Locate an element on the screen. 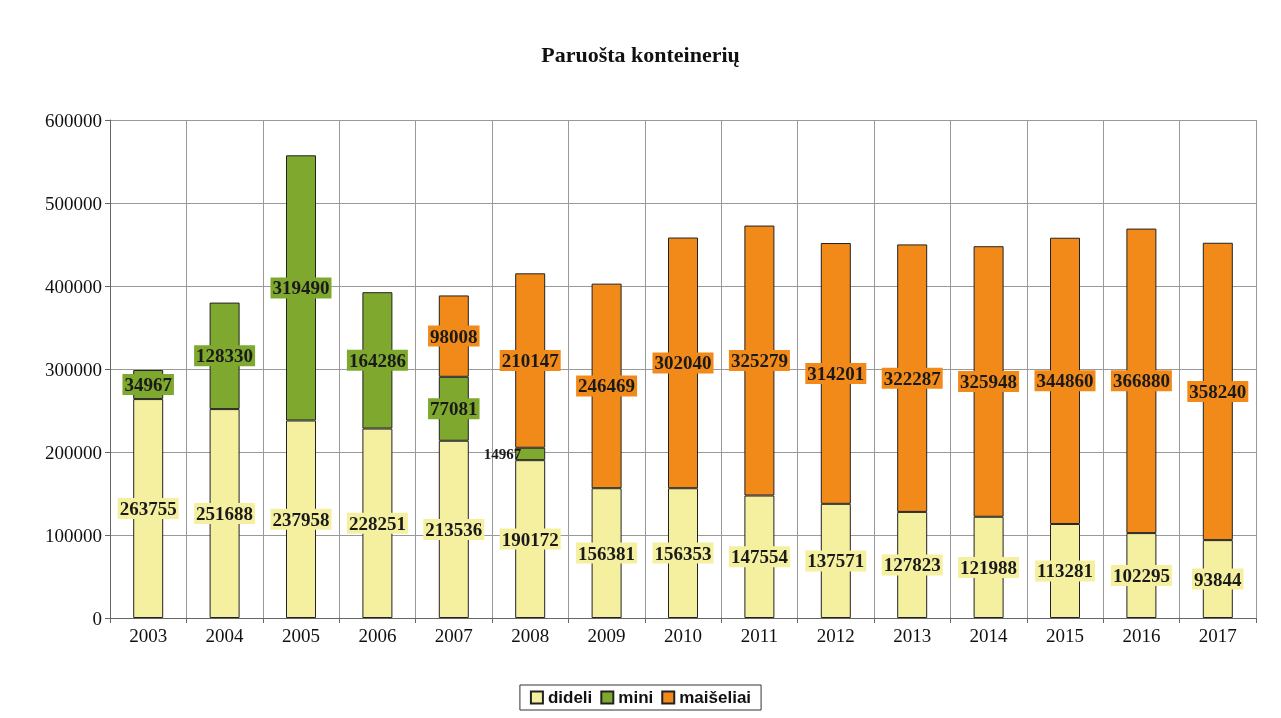 This screenshot has height=718, width=1281. y-tick-label: 100000 is located at coordinates (73, 535).